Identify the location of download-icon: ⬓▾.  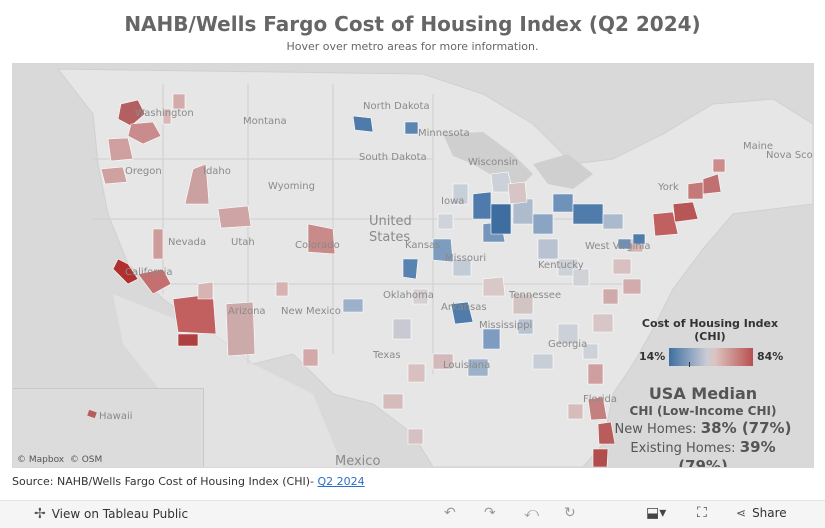
(656, 513).